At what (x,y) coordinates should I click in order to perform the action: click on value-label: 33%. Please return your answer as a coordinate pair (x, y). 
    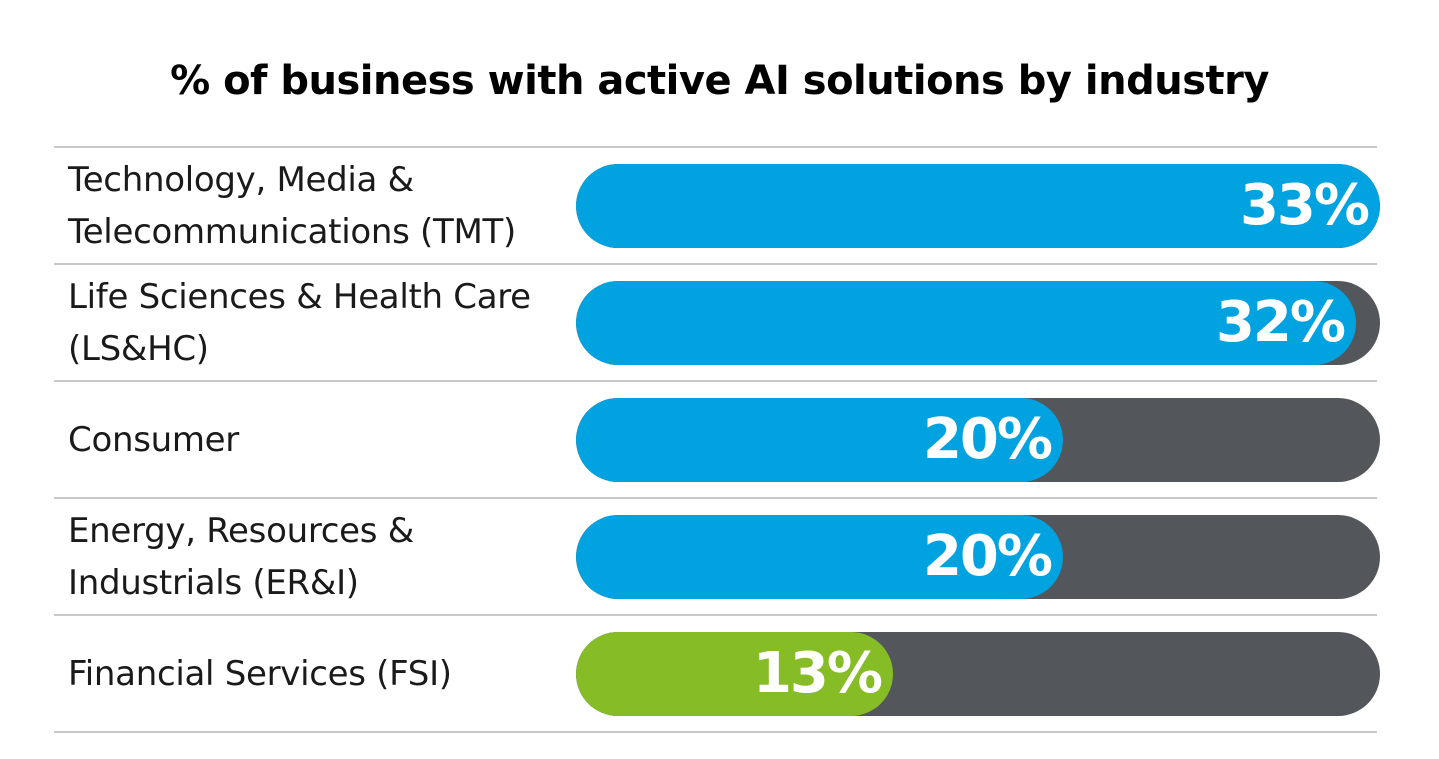
    Looking at the image, I should click on (1304, 205).